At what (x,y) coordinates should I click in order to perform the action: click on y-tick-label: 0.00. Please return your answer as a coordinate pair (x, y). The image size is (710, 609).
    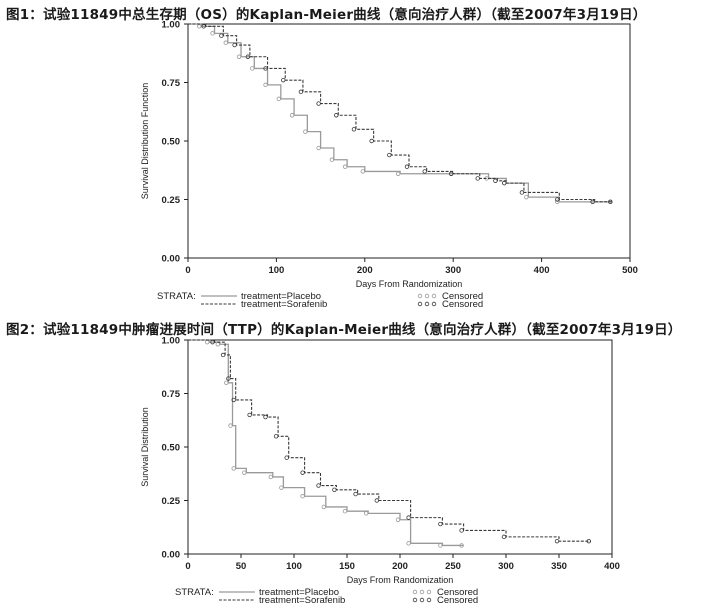
    Looking at the image, I should click on (171, 259).